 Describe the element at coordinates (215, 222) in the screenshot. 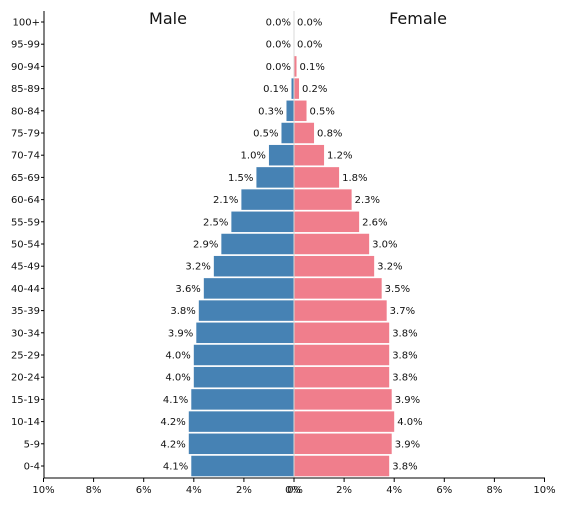

I see `male-value-label: 2.5%` at that location.